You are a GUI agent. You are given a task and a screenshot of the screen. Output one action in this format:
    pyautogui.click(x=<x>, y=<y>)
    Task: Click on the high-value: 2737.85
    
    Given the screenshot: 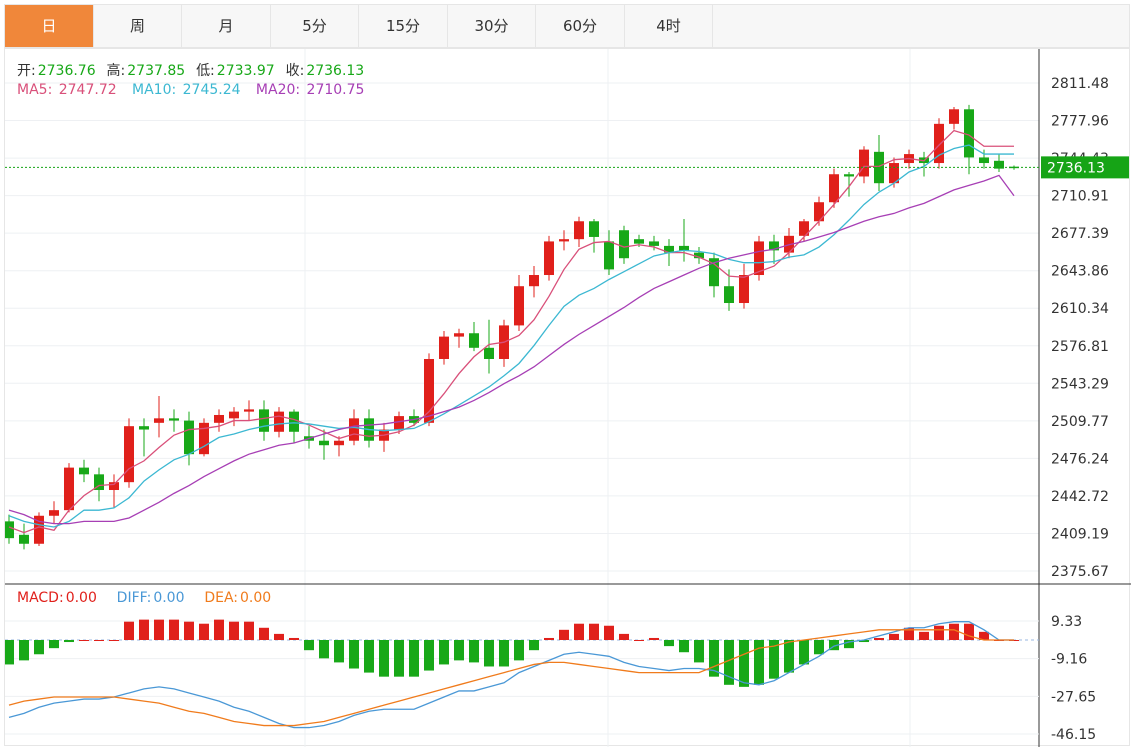 What is the action you would take?
    pyautogui.click(x=156, y=71)
    